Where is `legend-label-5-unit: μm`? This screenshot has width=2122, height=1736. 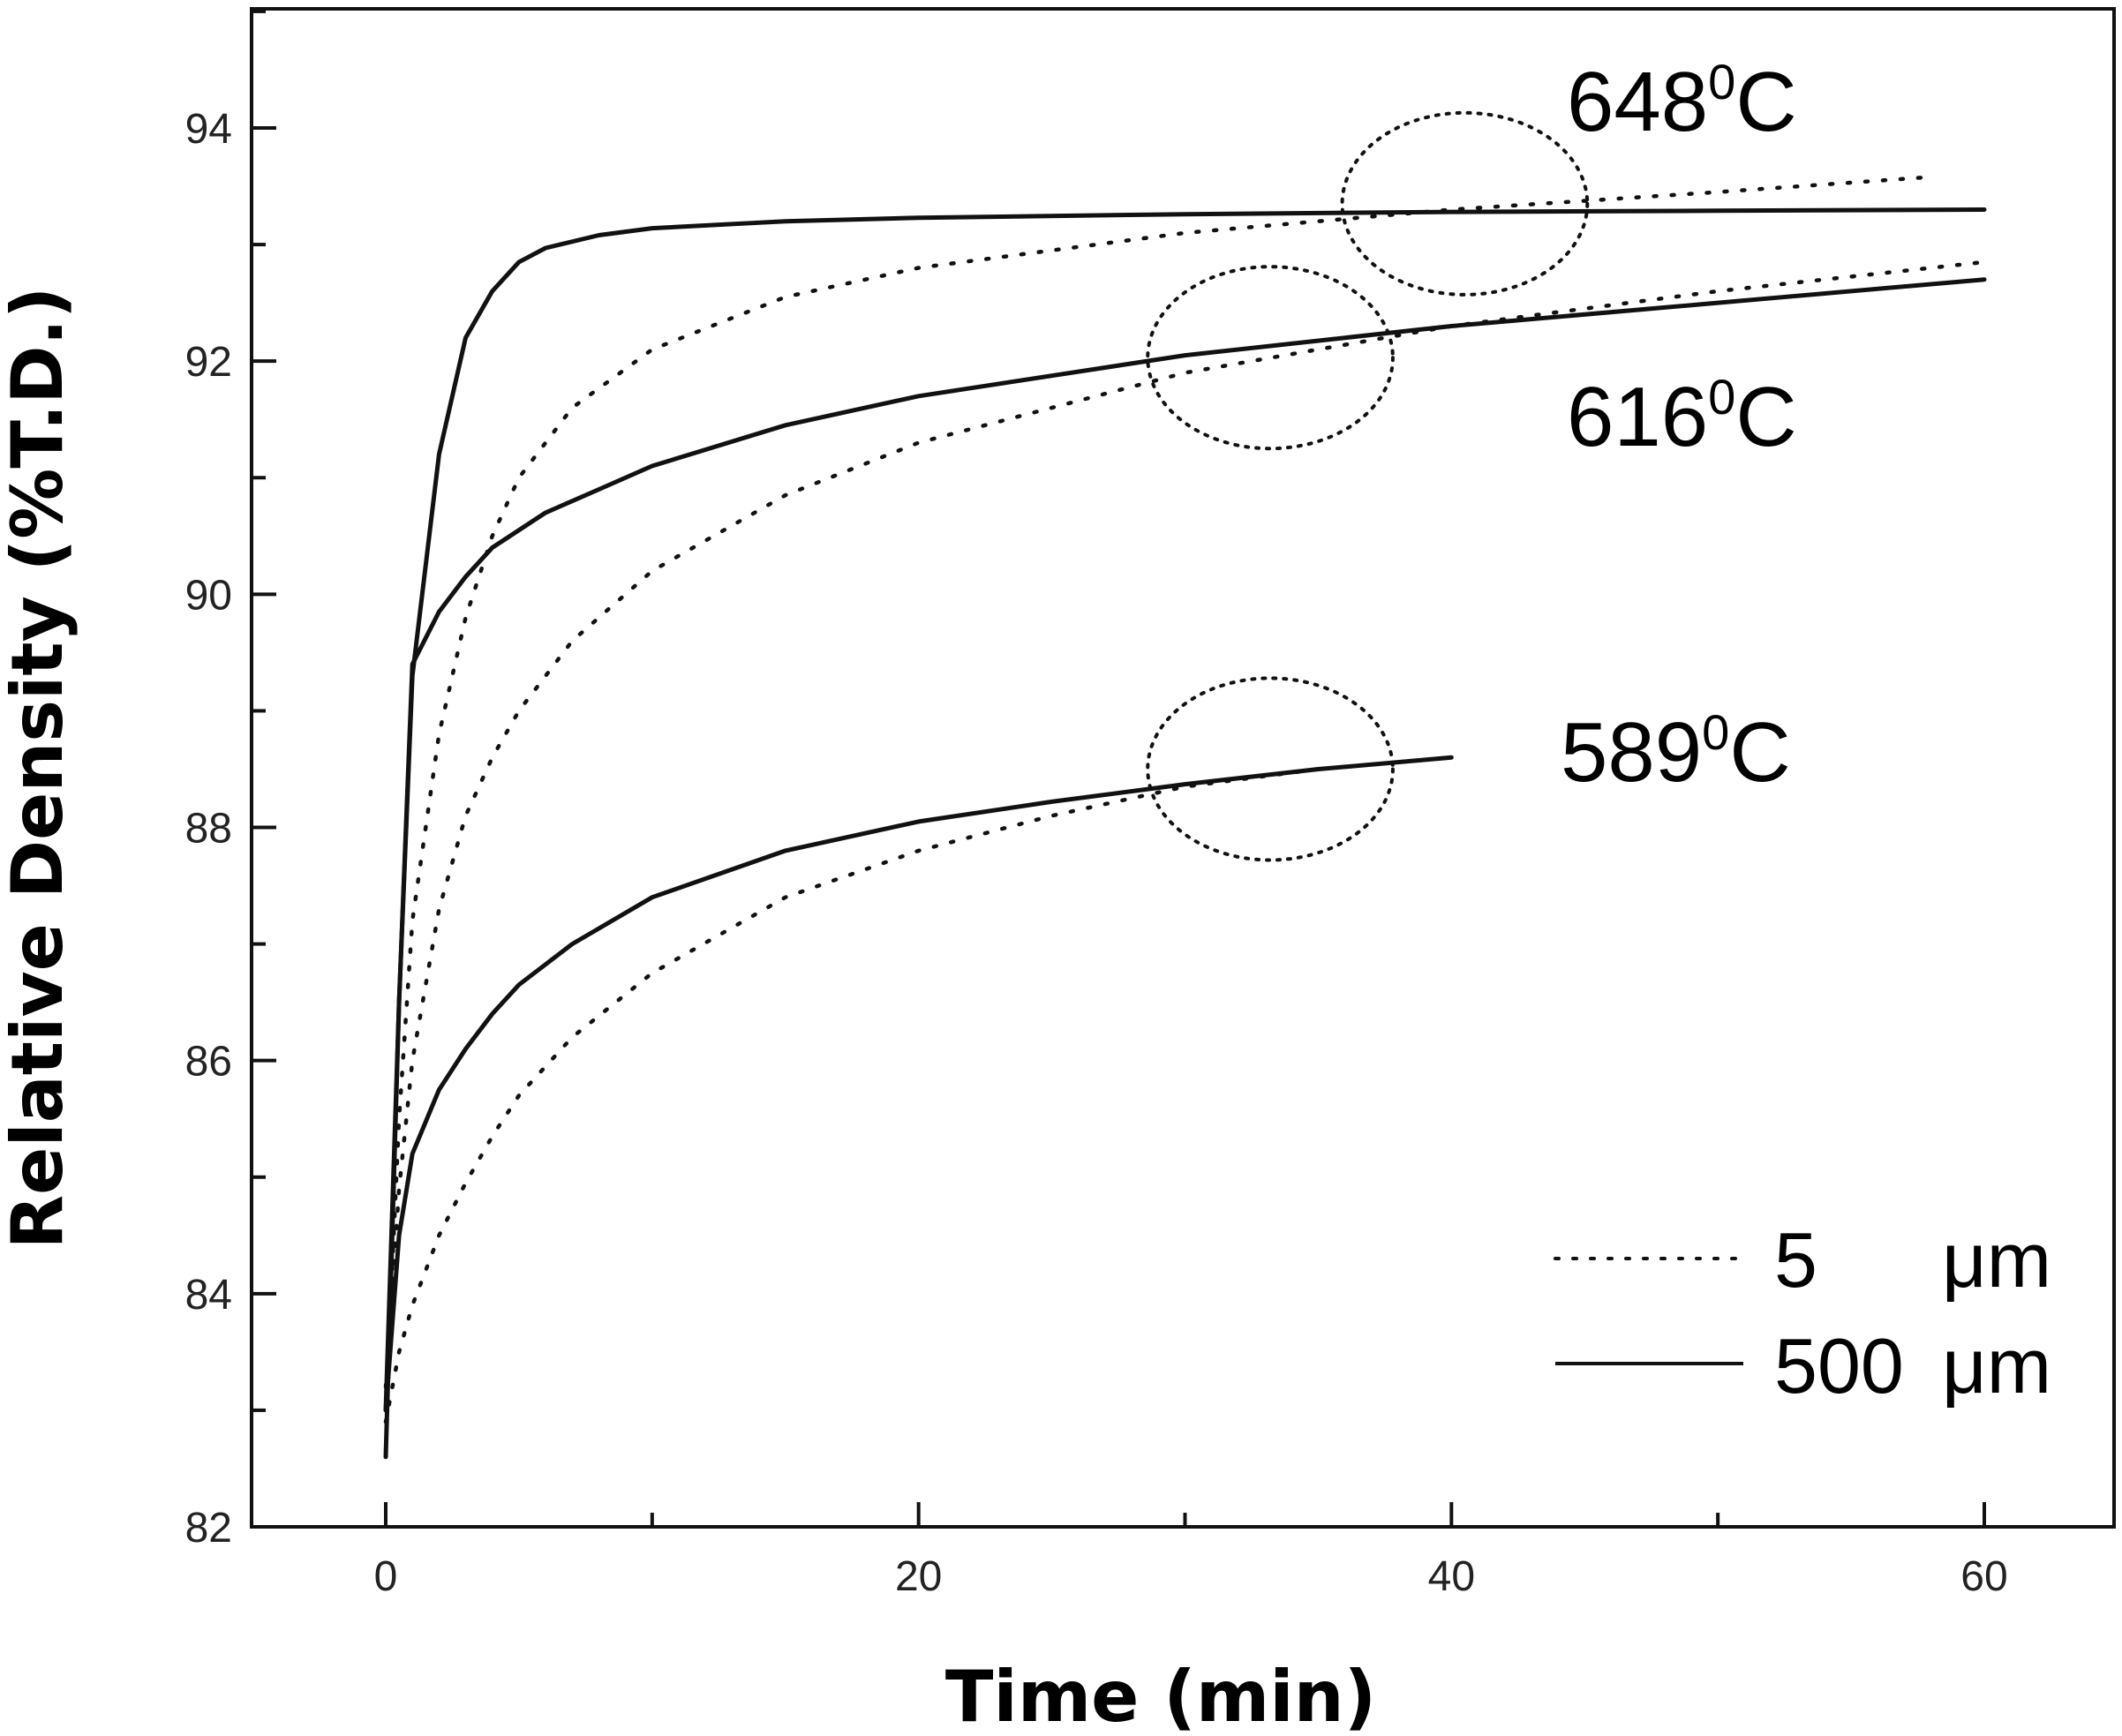
legend-label-5-unit: μm is located at coordinates (1996, 1260).